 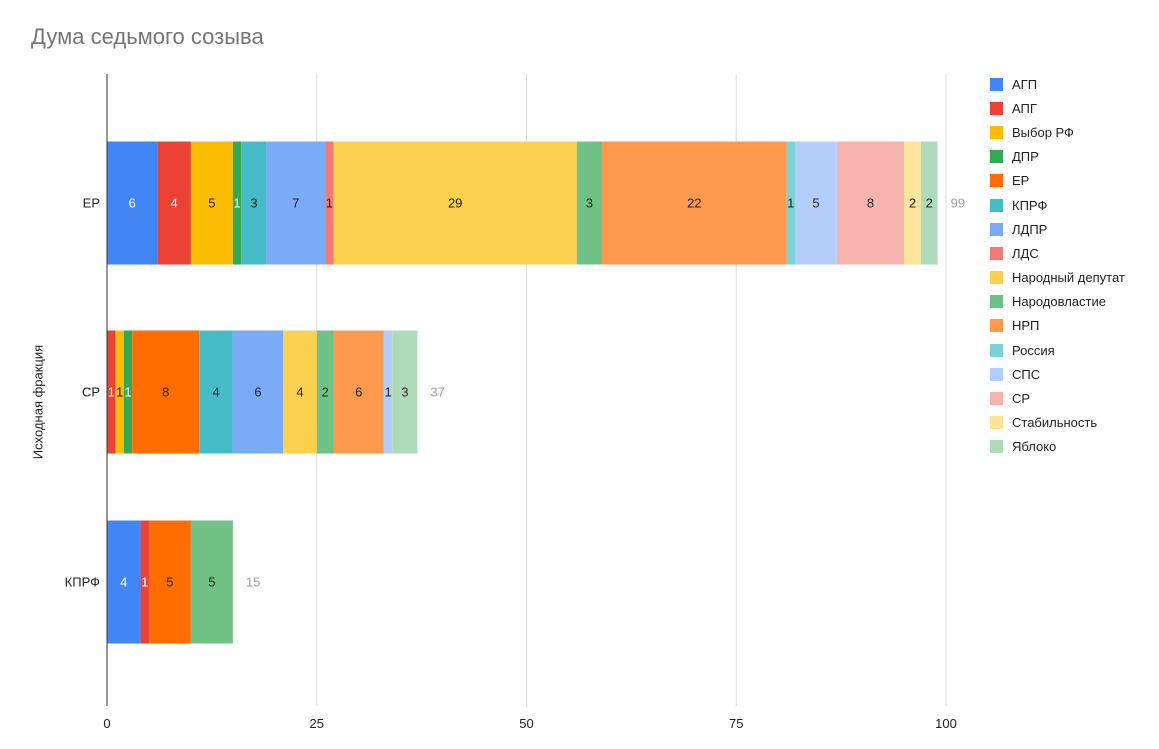 What do you see at coordinates (1025, 84) in the screenshot?
I see `legend-label: АГП` at bounding box center [1025, 84].